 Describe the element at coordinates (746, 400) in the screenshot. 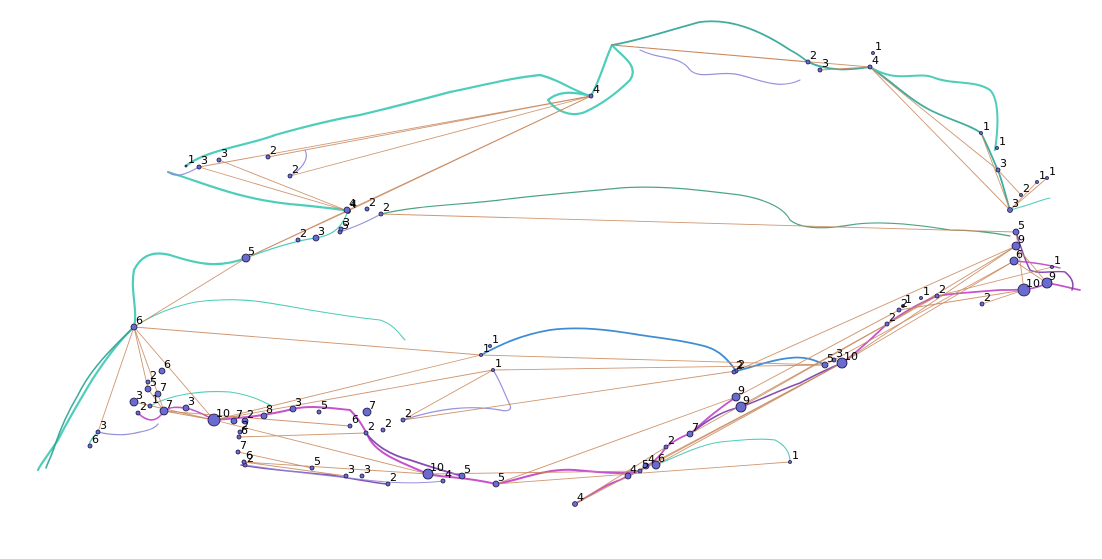

I see `node-label-36: 9` at that location.